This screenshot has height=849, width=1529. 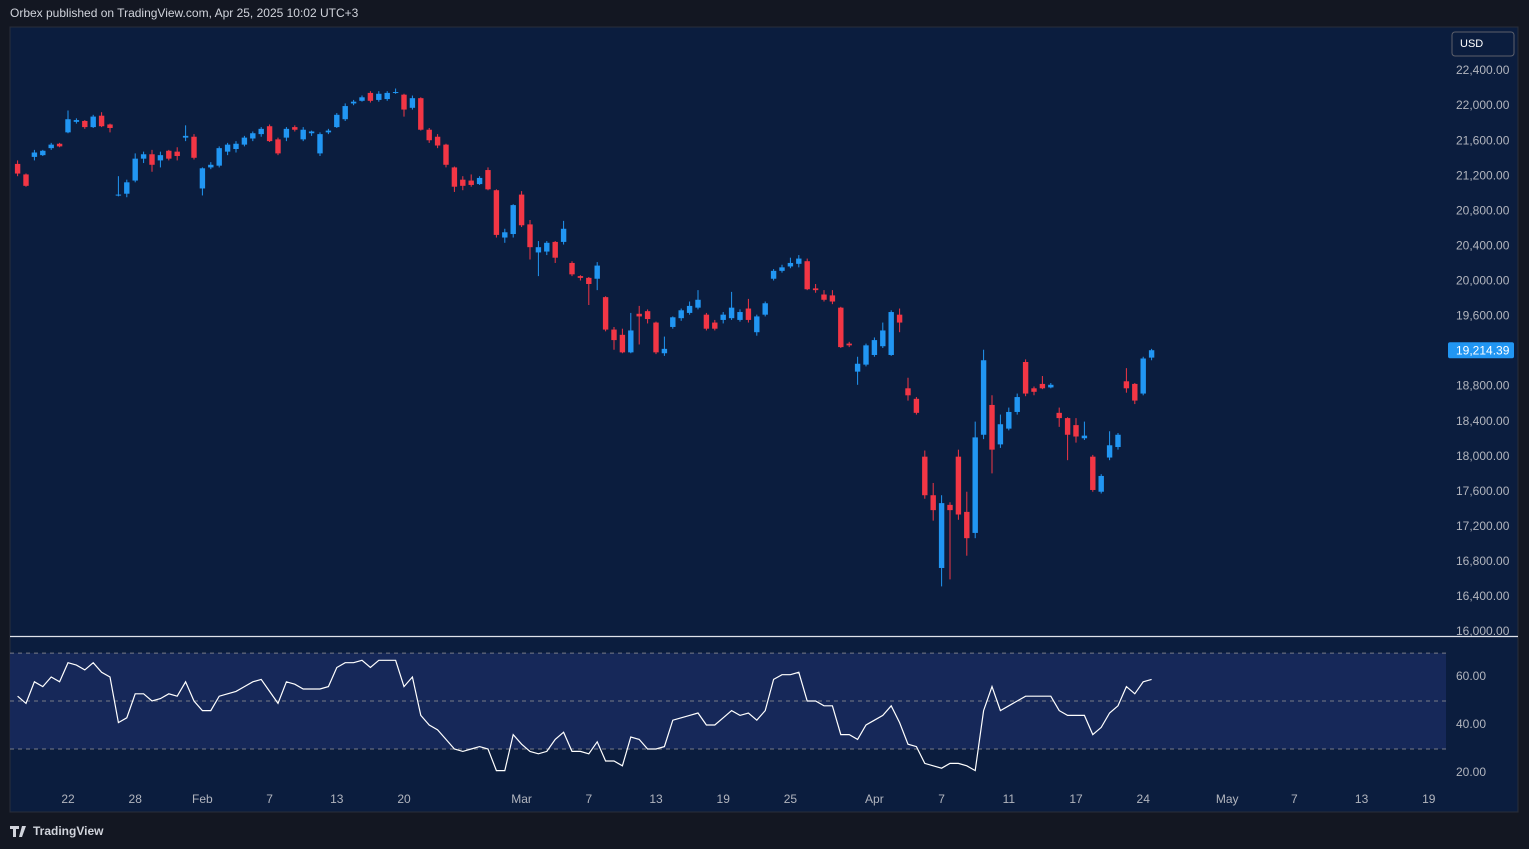 I want to click on rsi-tick-label: 40.00, so click(x=1471, y=724).